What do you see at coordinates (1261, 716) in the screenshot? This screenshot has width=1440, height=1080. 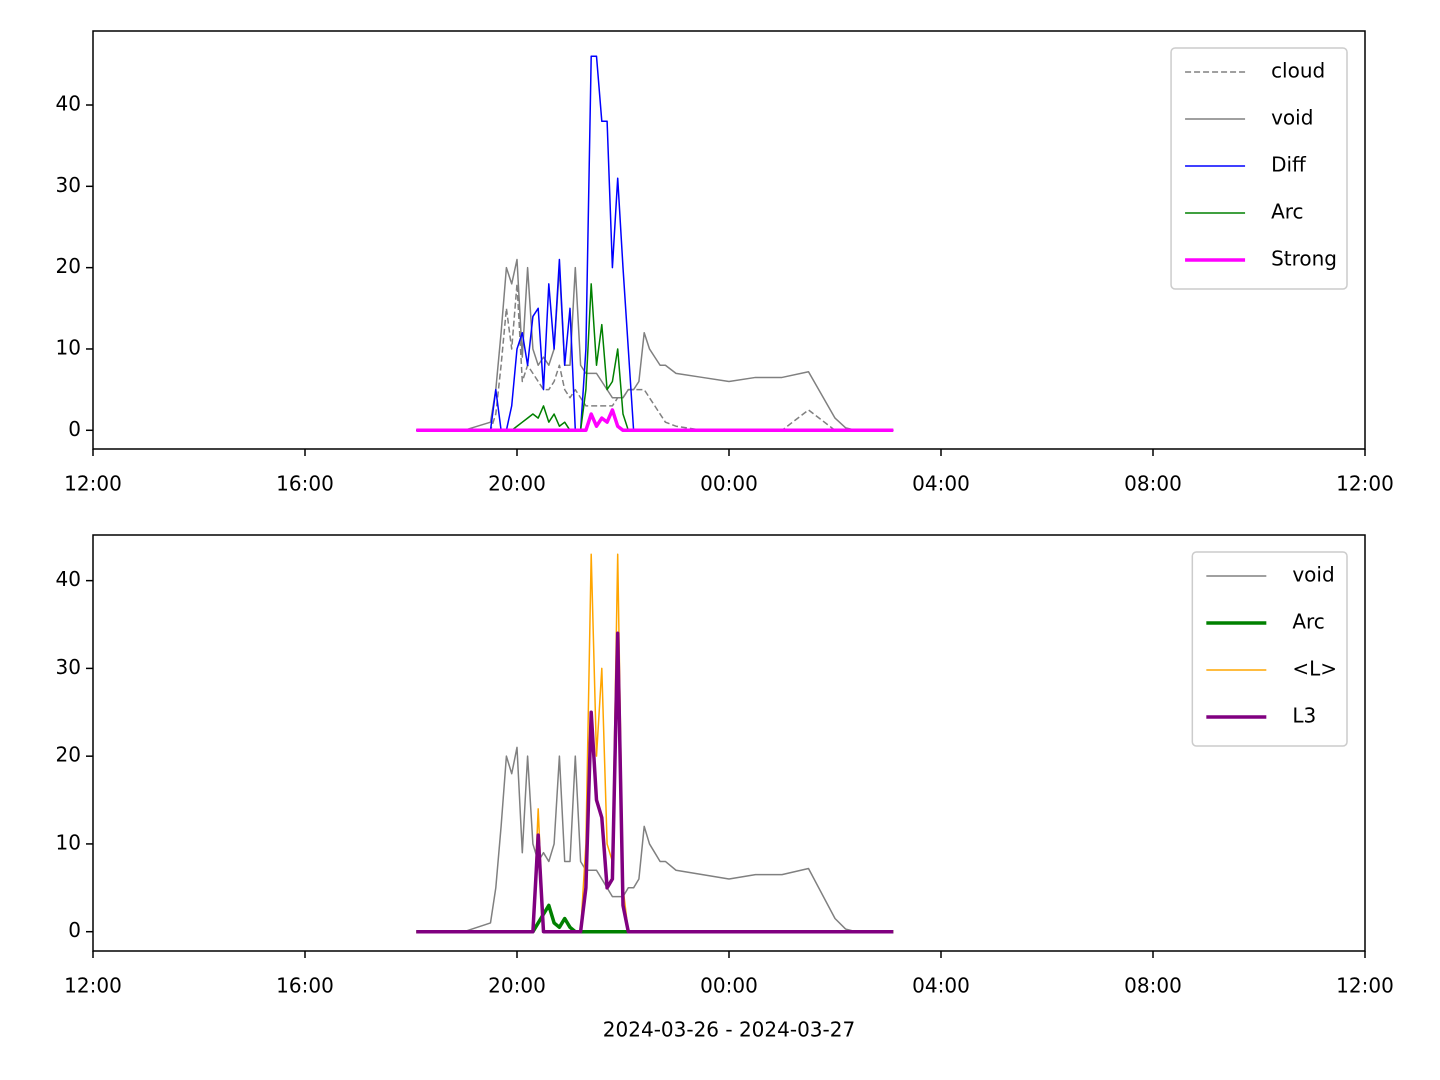 I see `legend-item: L3` at bounding box center [1261, 716].